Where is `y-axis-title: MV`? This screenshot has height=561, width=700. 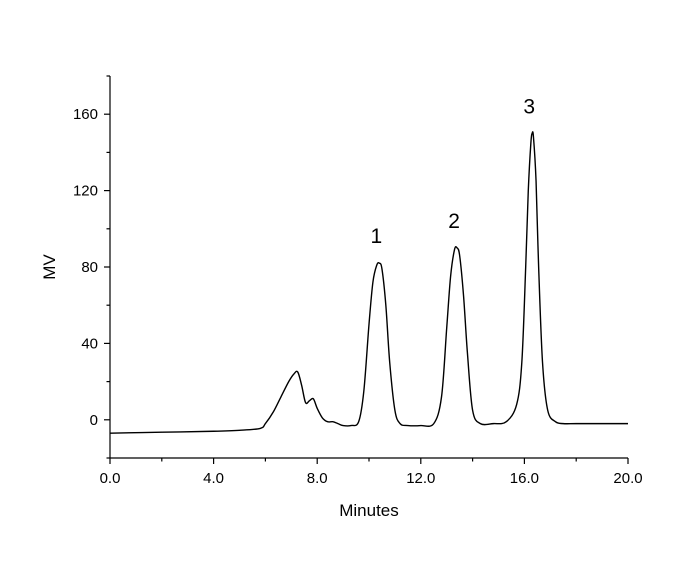 y-axis-title: MV is located at coordinates (49, 267).